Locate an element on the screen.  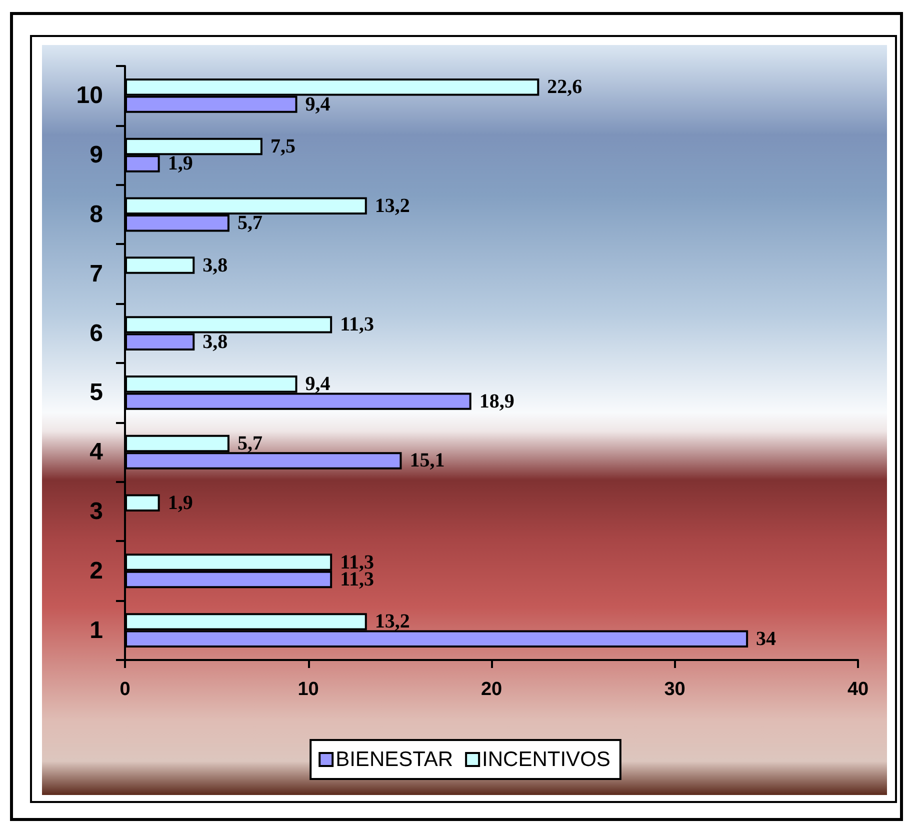
y-tick-label: 6 is located at coordinates (96, 333).